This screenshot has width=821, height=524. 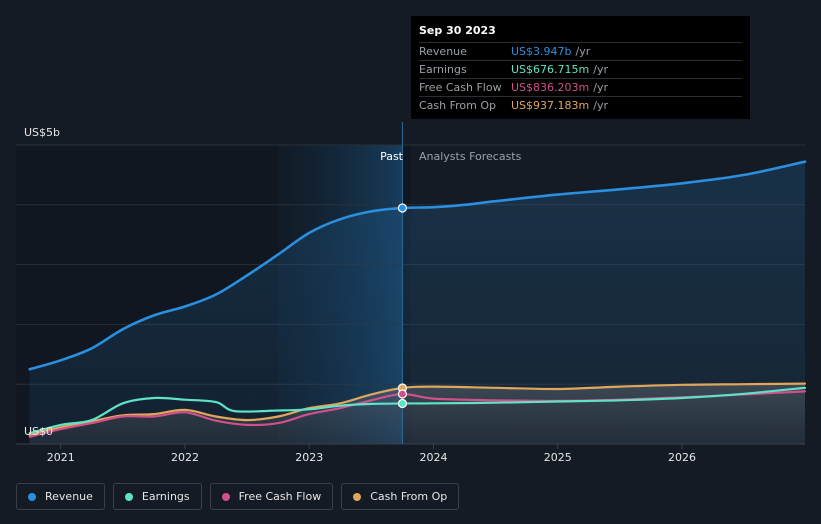 I want to click on cash-from-op-line, so click(x=417, y=409).